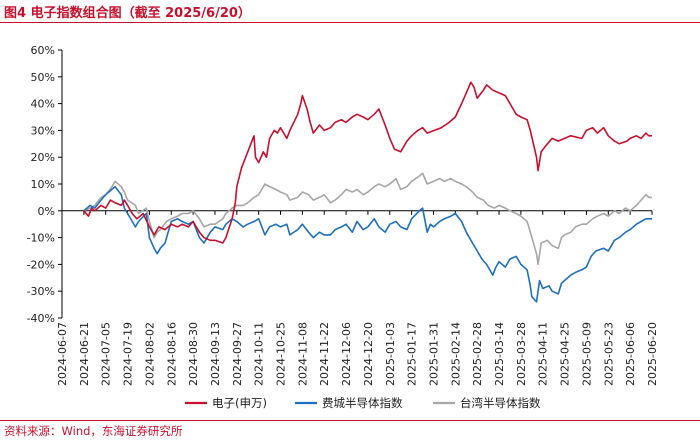 The width and height of the screenshot is (700, 441). Describe the element at coordinates (171, 354) in the screenshot. I see `x-tick-label: 2024-08-16` at that location.